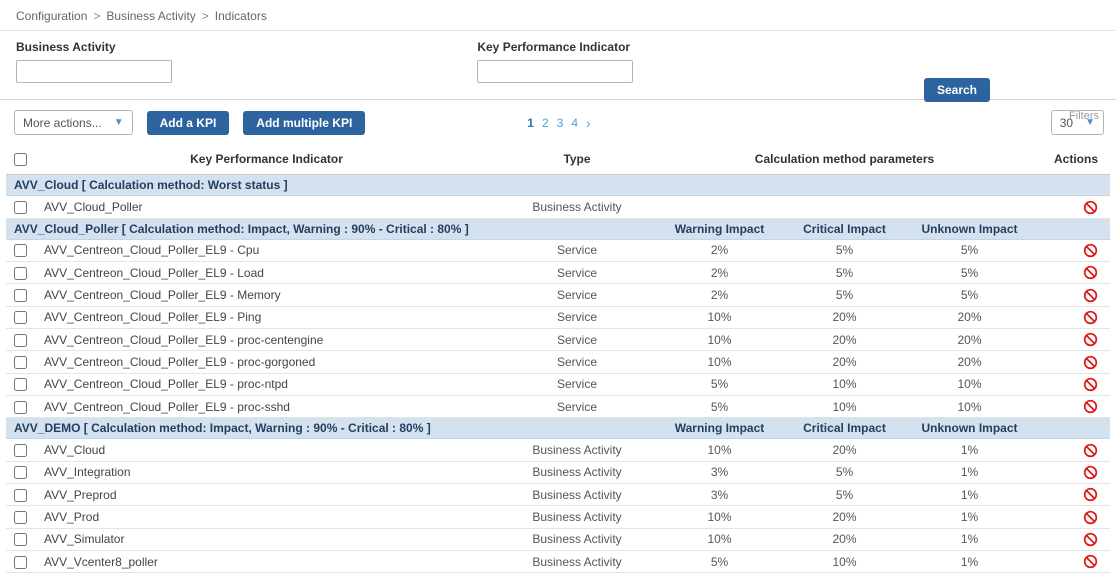  I want to click on kpi-row: AVV_Cloud Business Activity 10% 20% 1%, so click(558, 450).